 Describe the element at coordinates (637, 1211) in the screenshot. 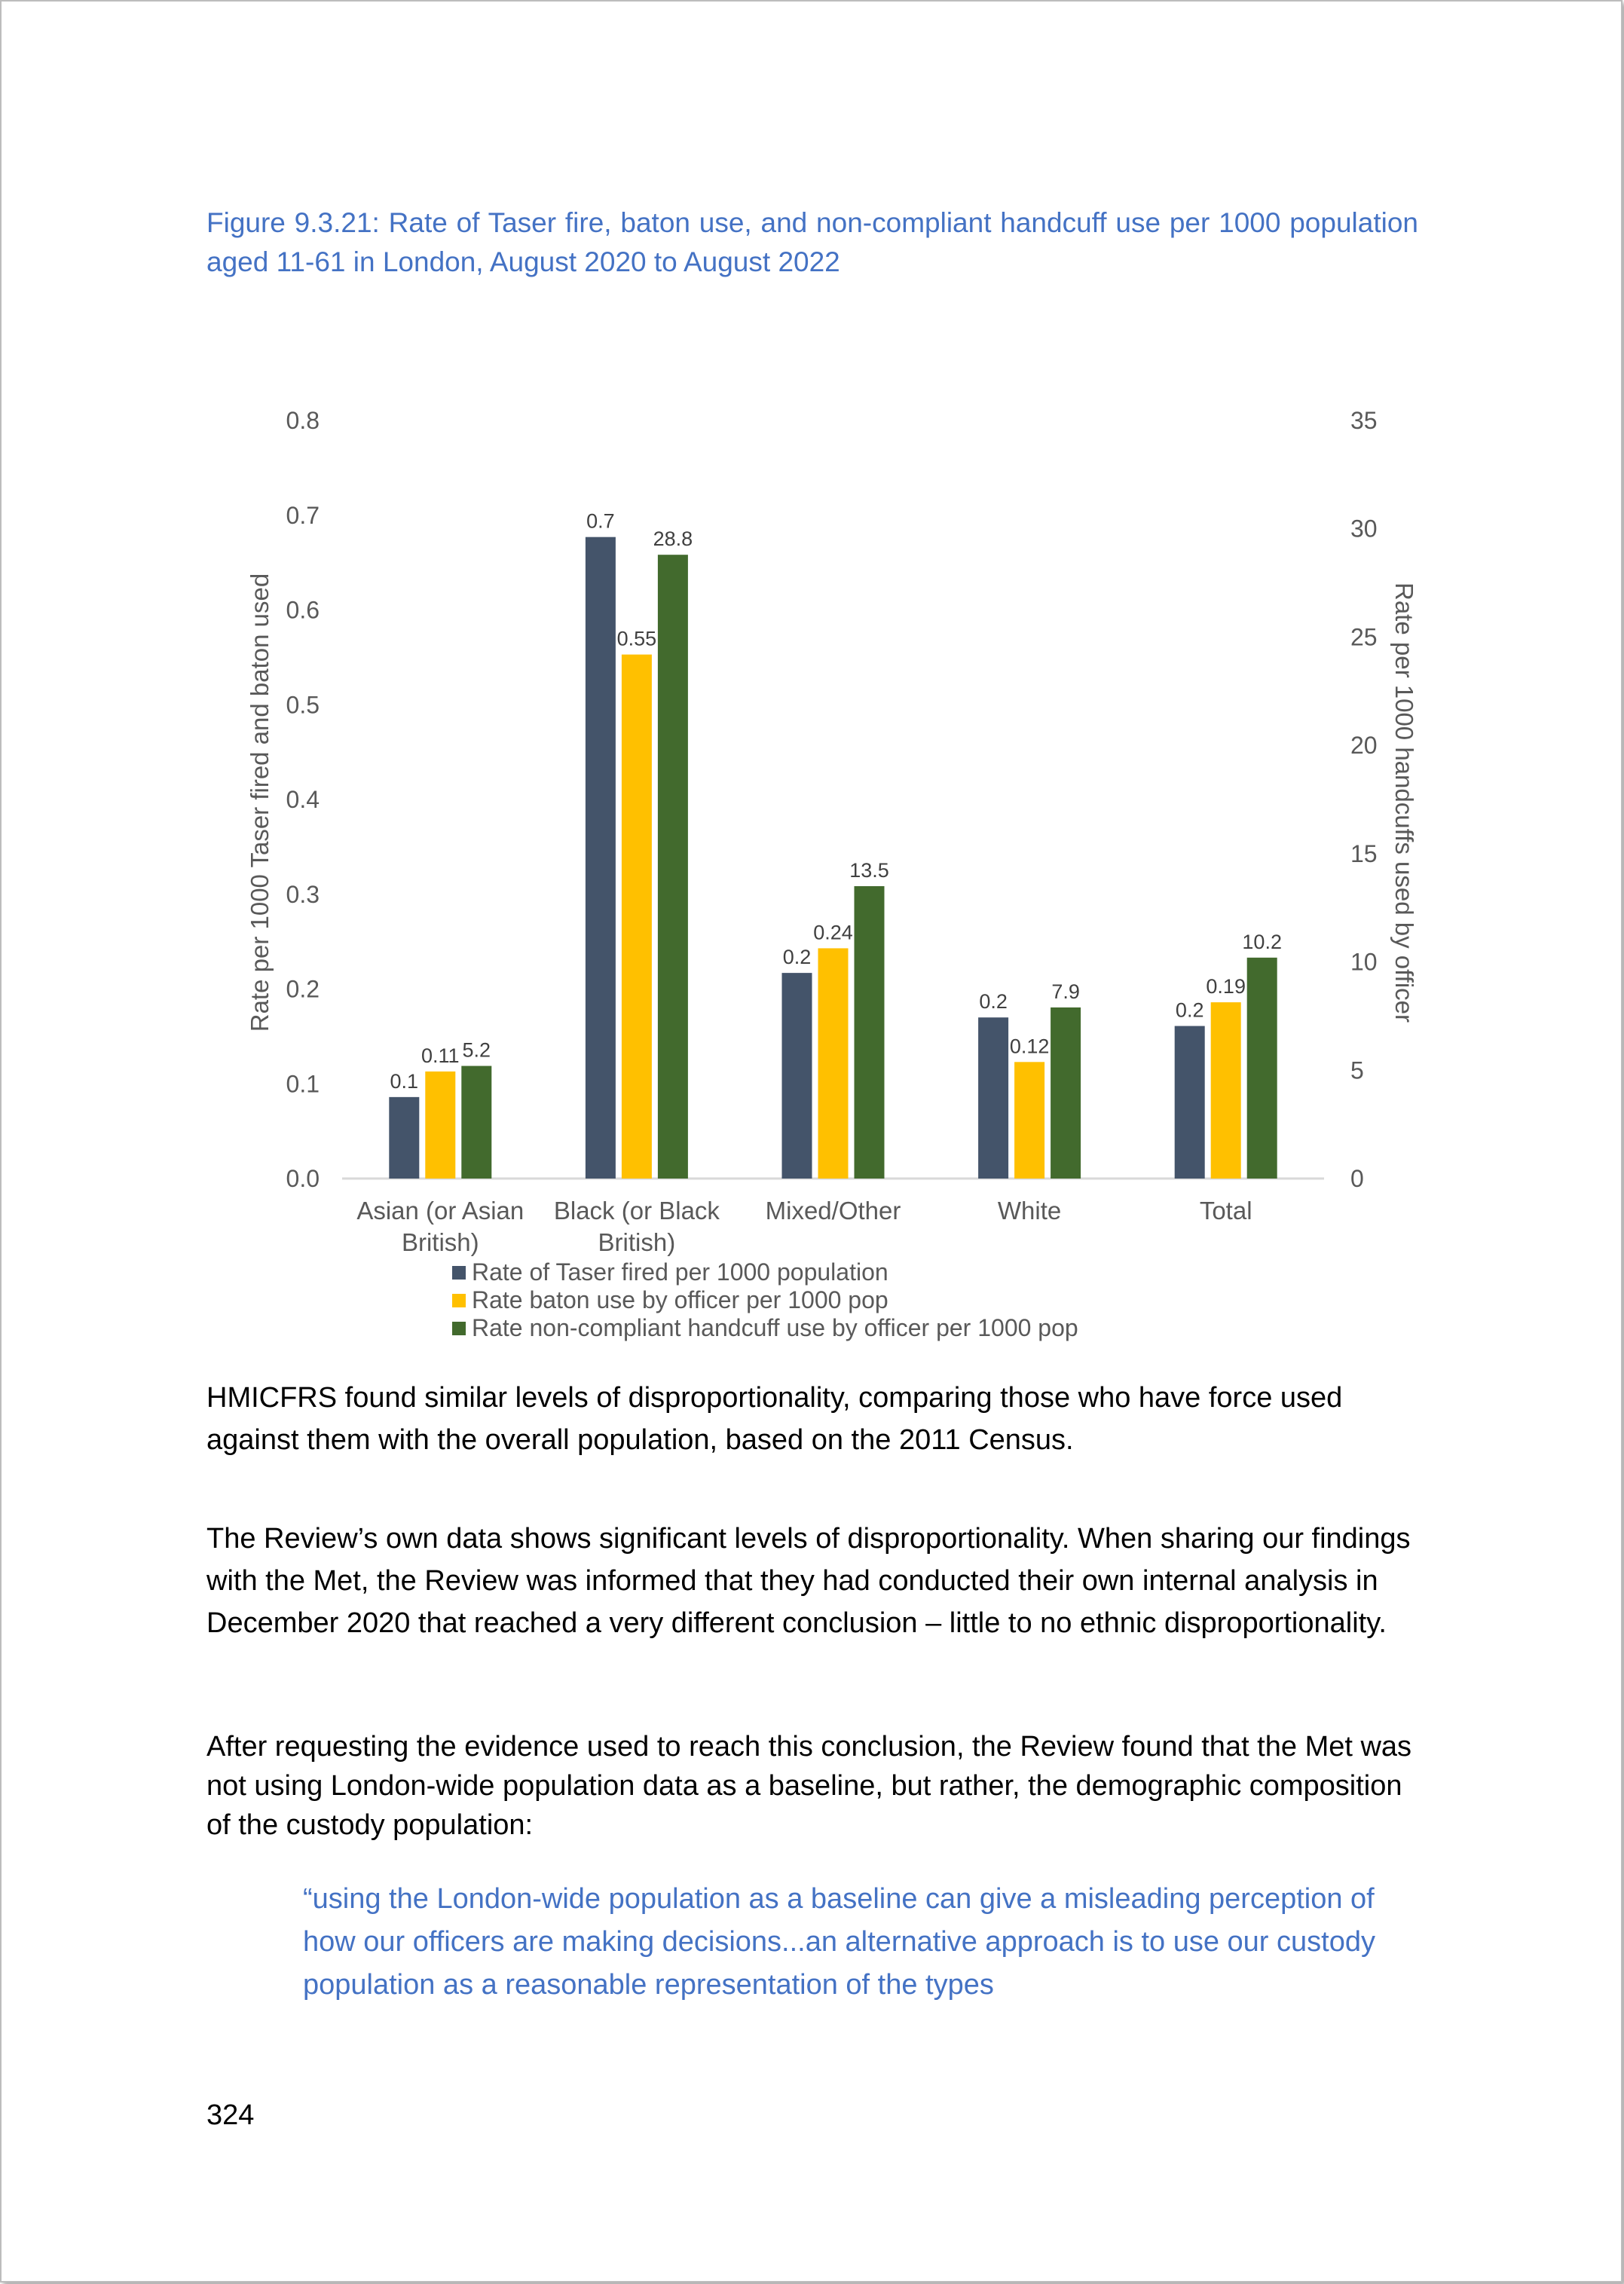

I see `x-tick-label: Black (or Black` at that location.